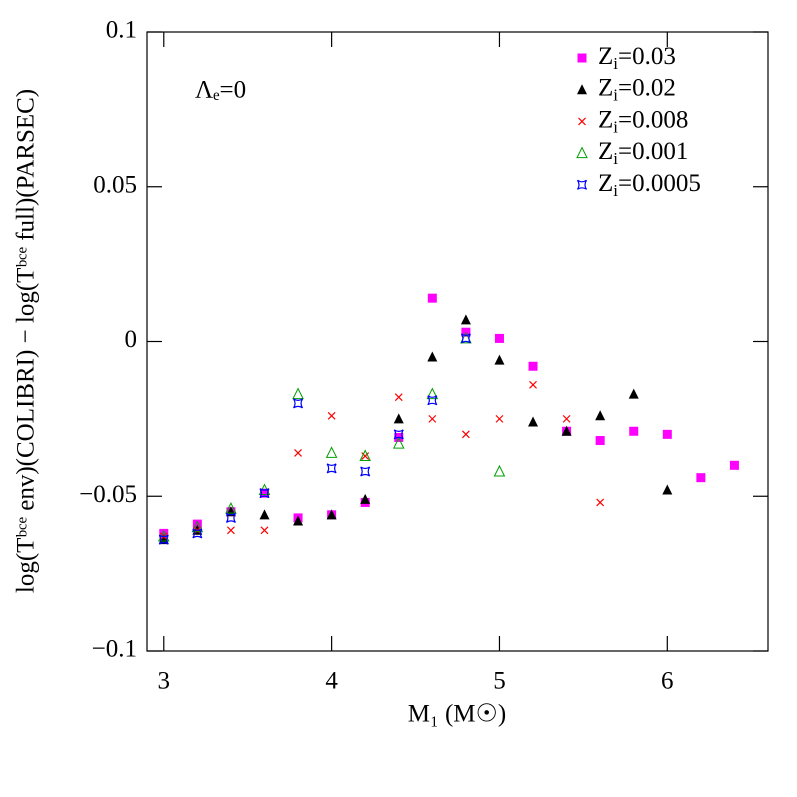 This screenshot has width=797, height=797. What do you see at coordinates (653, 119) in the screenshot?
I see `legend-label-part: =0.008` at bounding box center [653, 119].